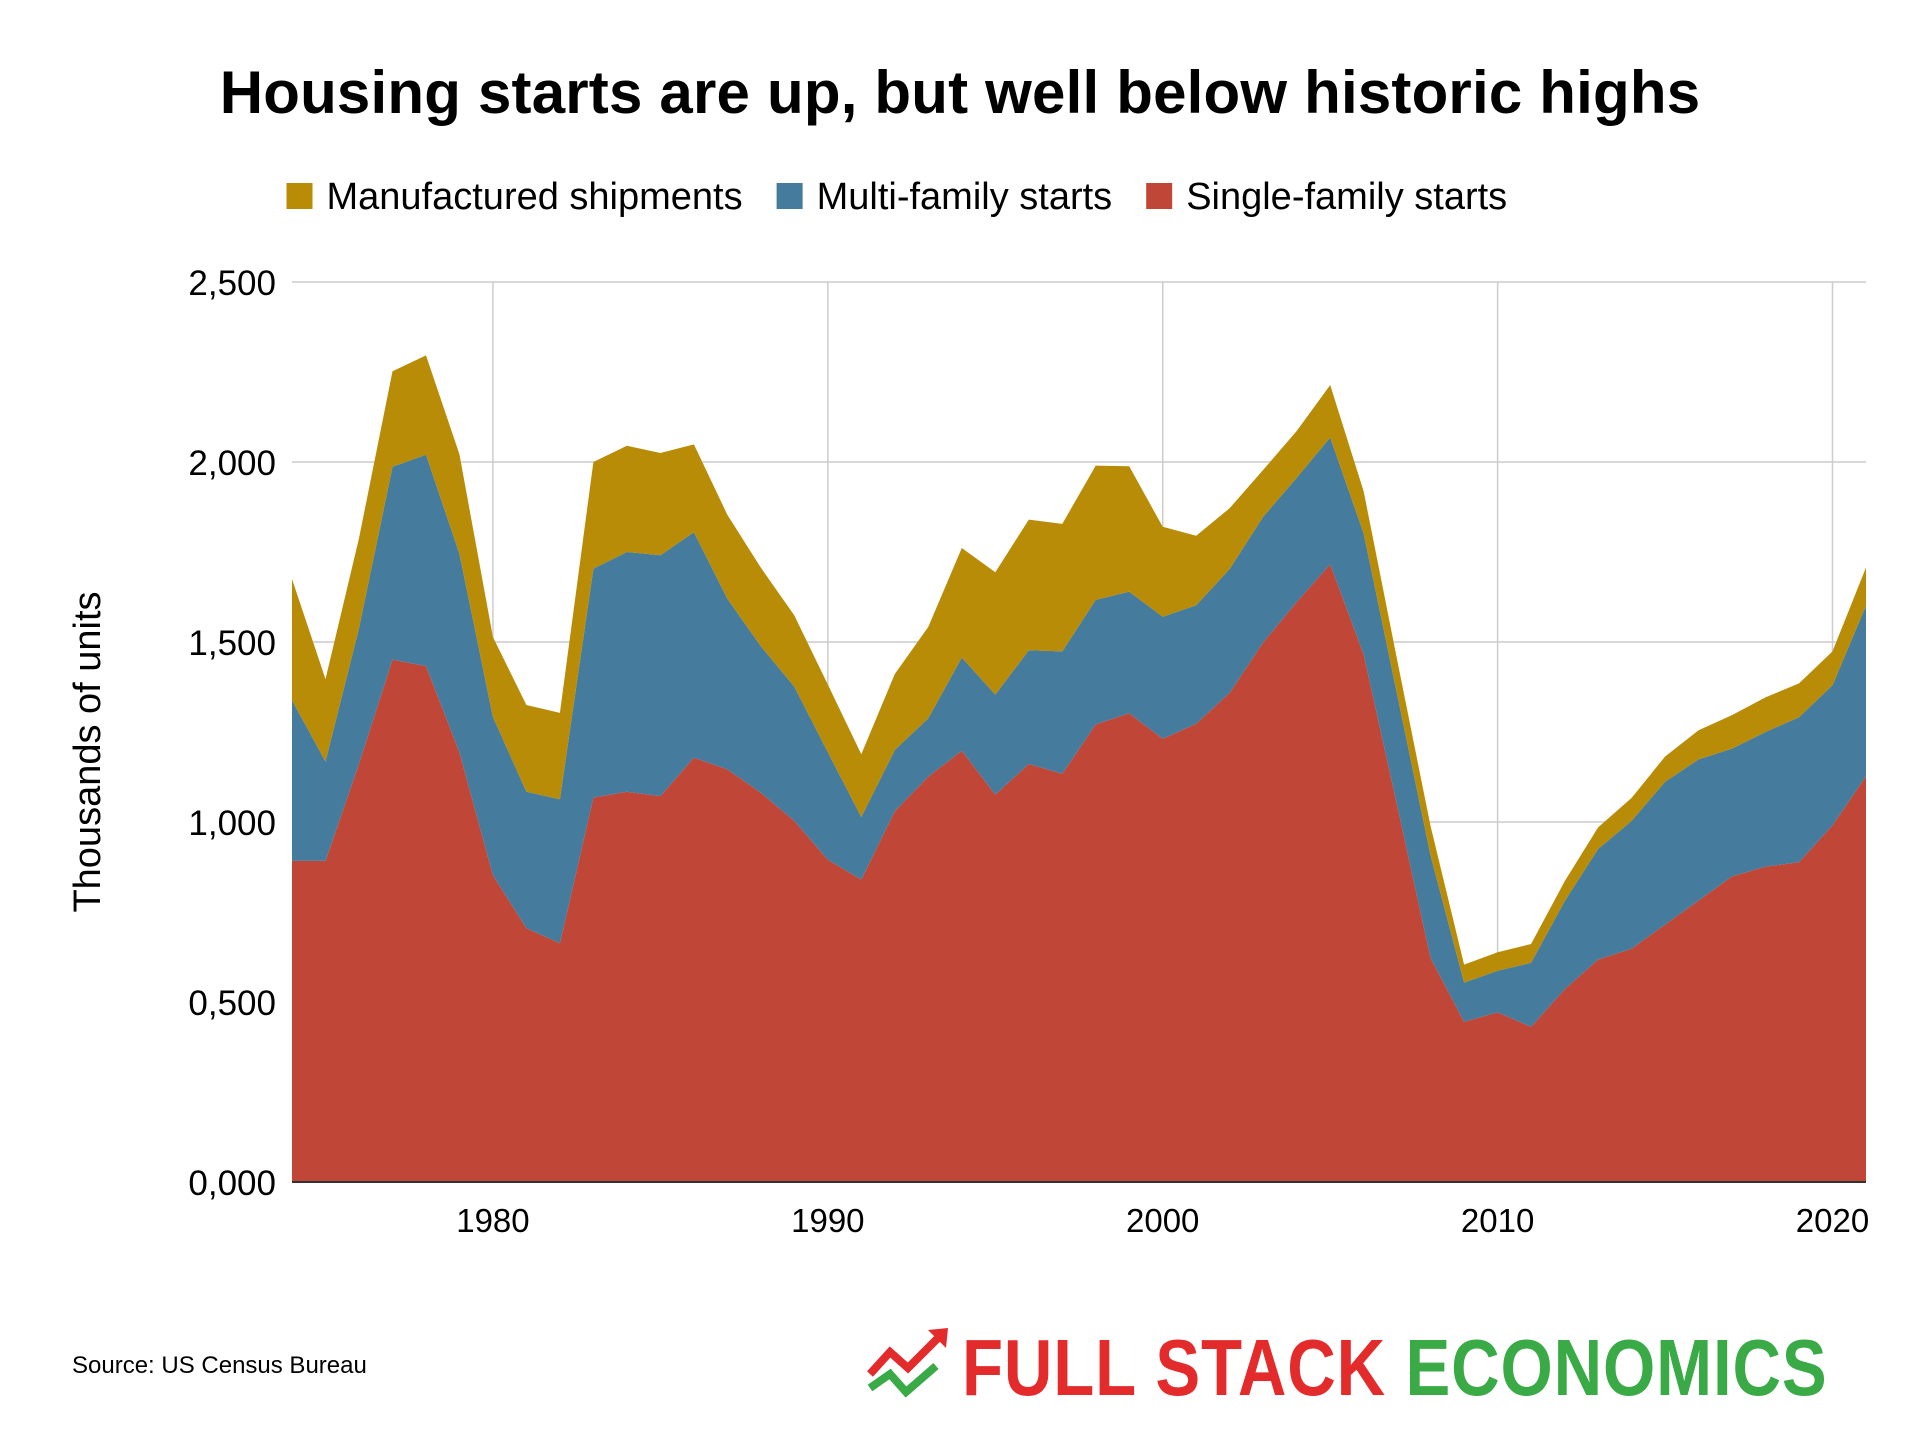 Image resolution: width=1920 pixels, height=1440 pixels. I want to click on legend-item-manufactured-shipments: Manufactured shipments, so click(514, 197).